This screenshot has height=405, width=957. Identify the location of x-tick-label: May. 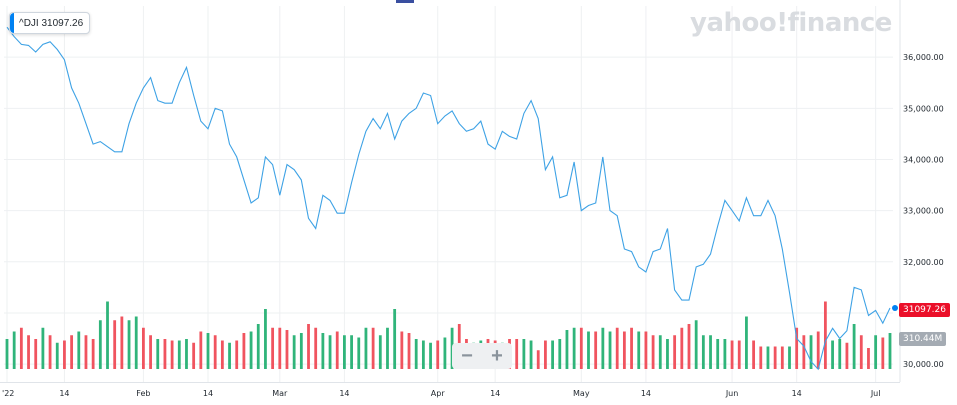
(581, 393).